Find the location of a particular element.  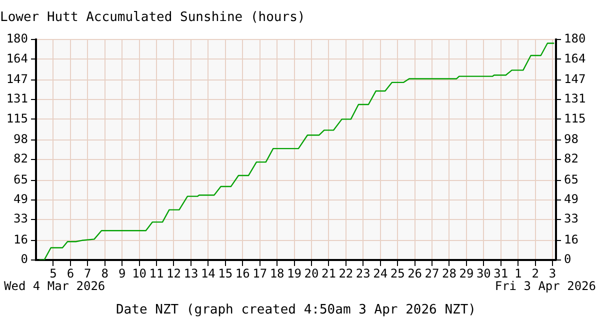

x-tick-label: 26 is located at coordinates (415, 273).